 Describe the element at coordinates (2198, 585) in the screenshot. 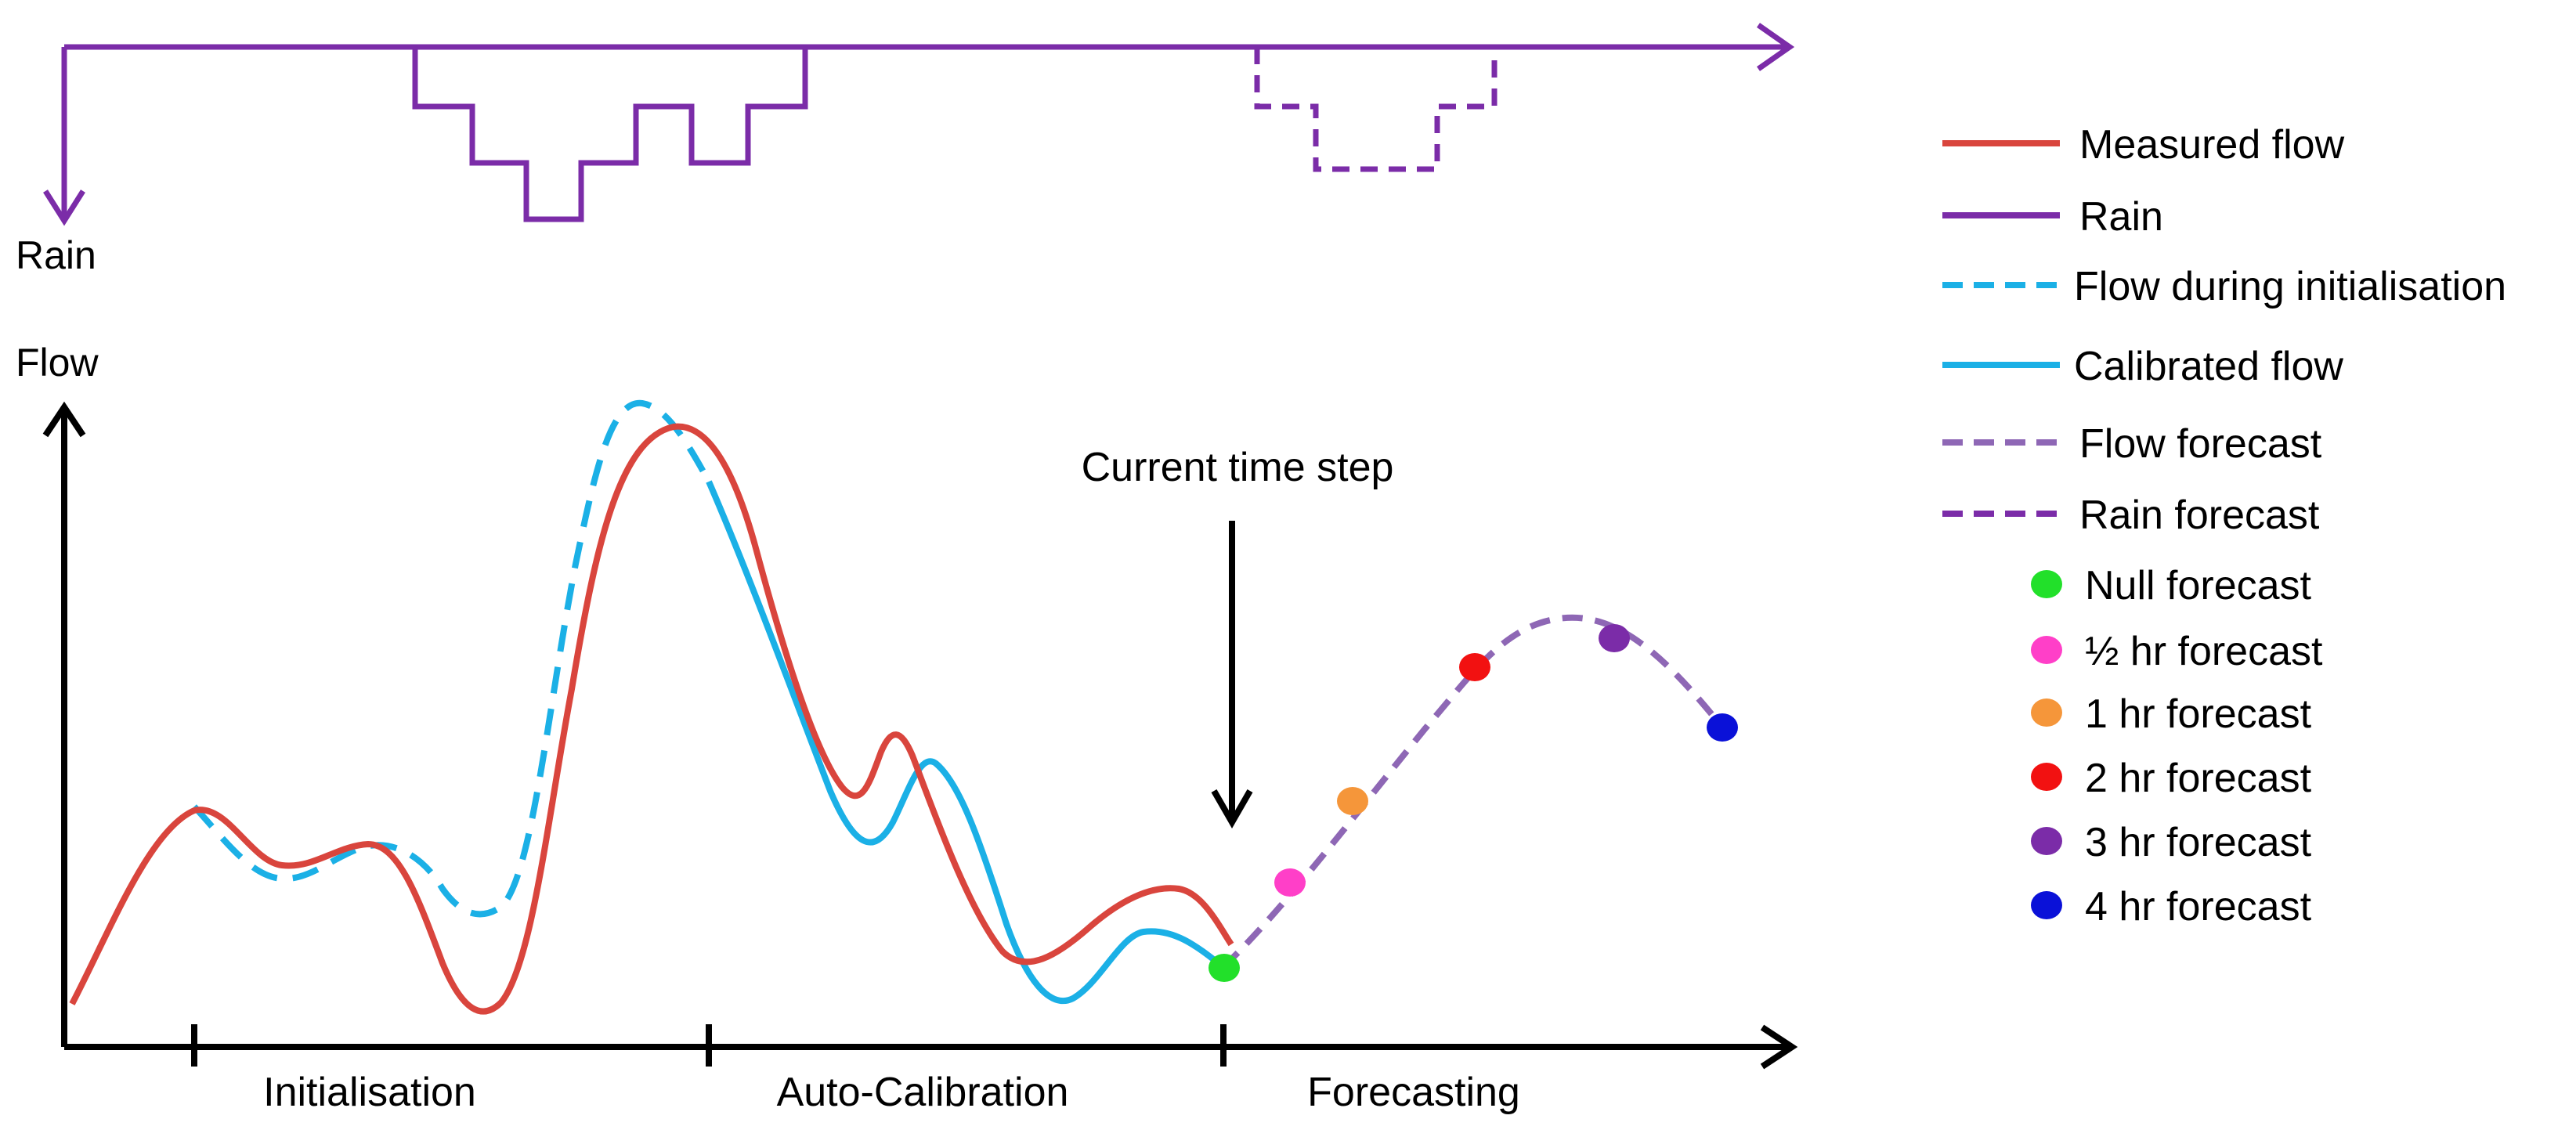

I see `legend-label-null-forecast: Null forecast` at that location.